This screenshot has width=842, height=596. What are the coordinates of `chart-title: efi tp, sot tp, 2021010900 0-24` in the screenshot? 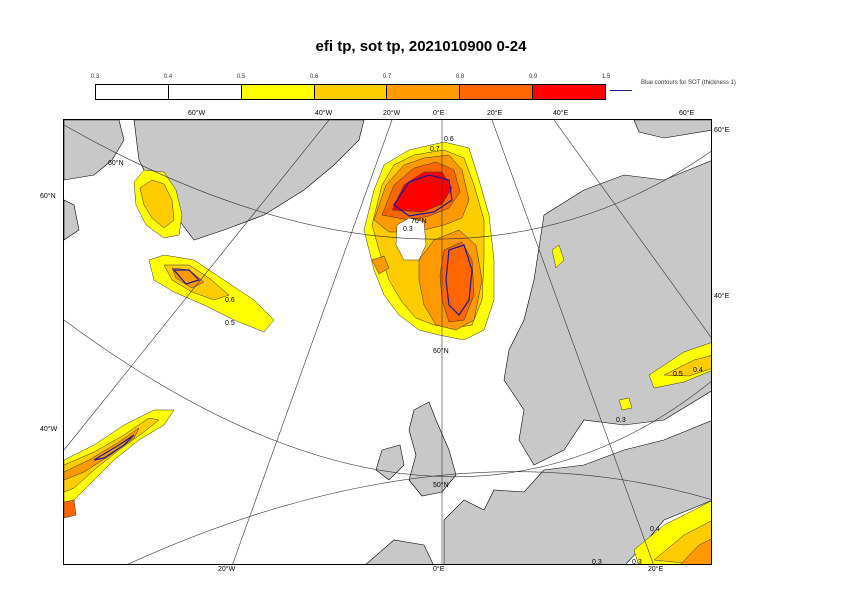 It's located at (421, 46).